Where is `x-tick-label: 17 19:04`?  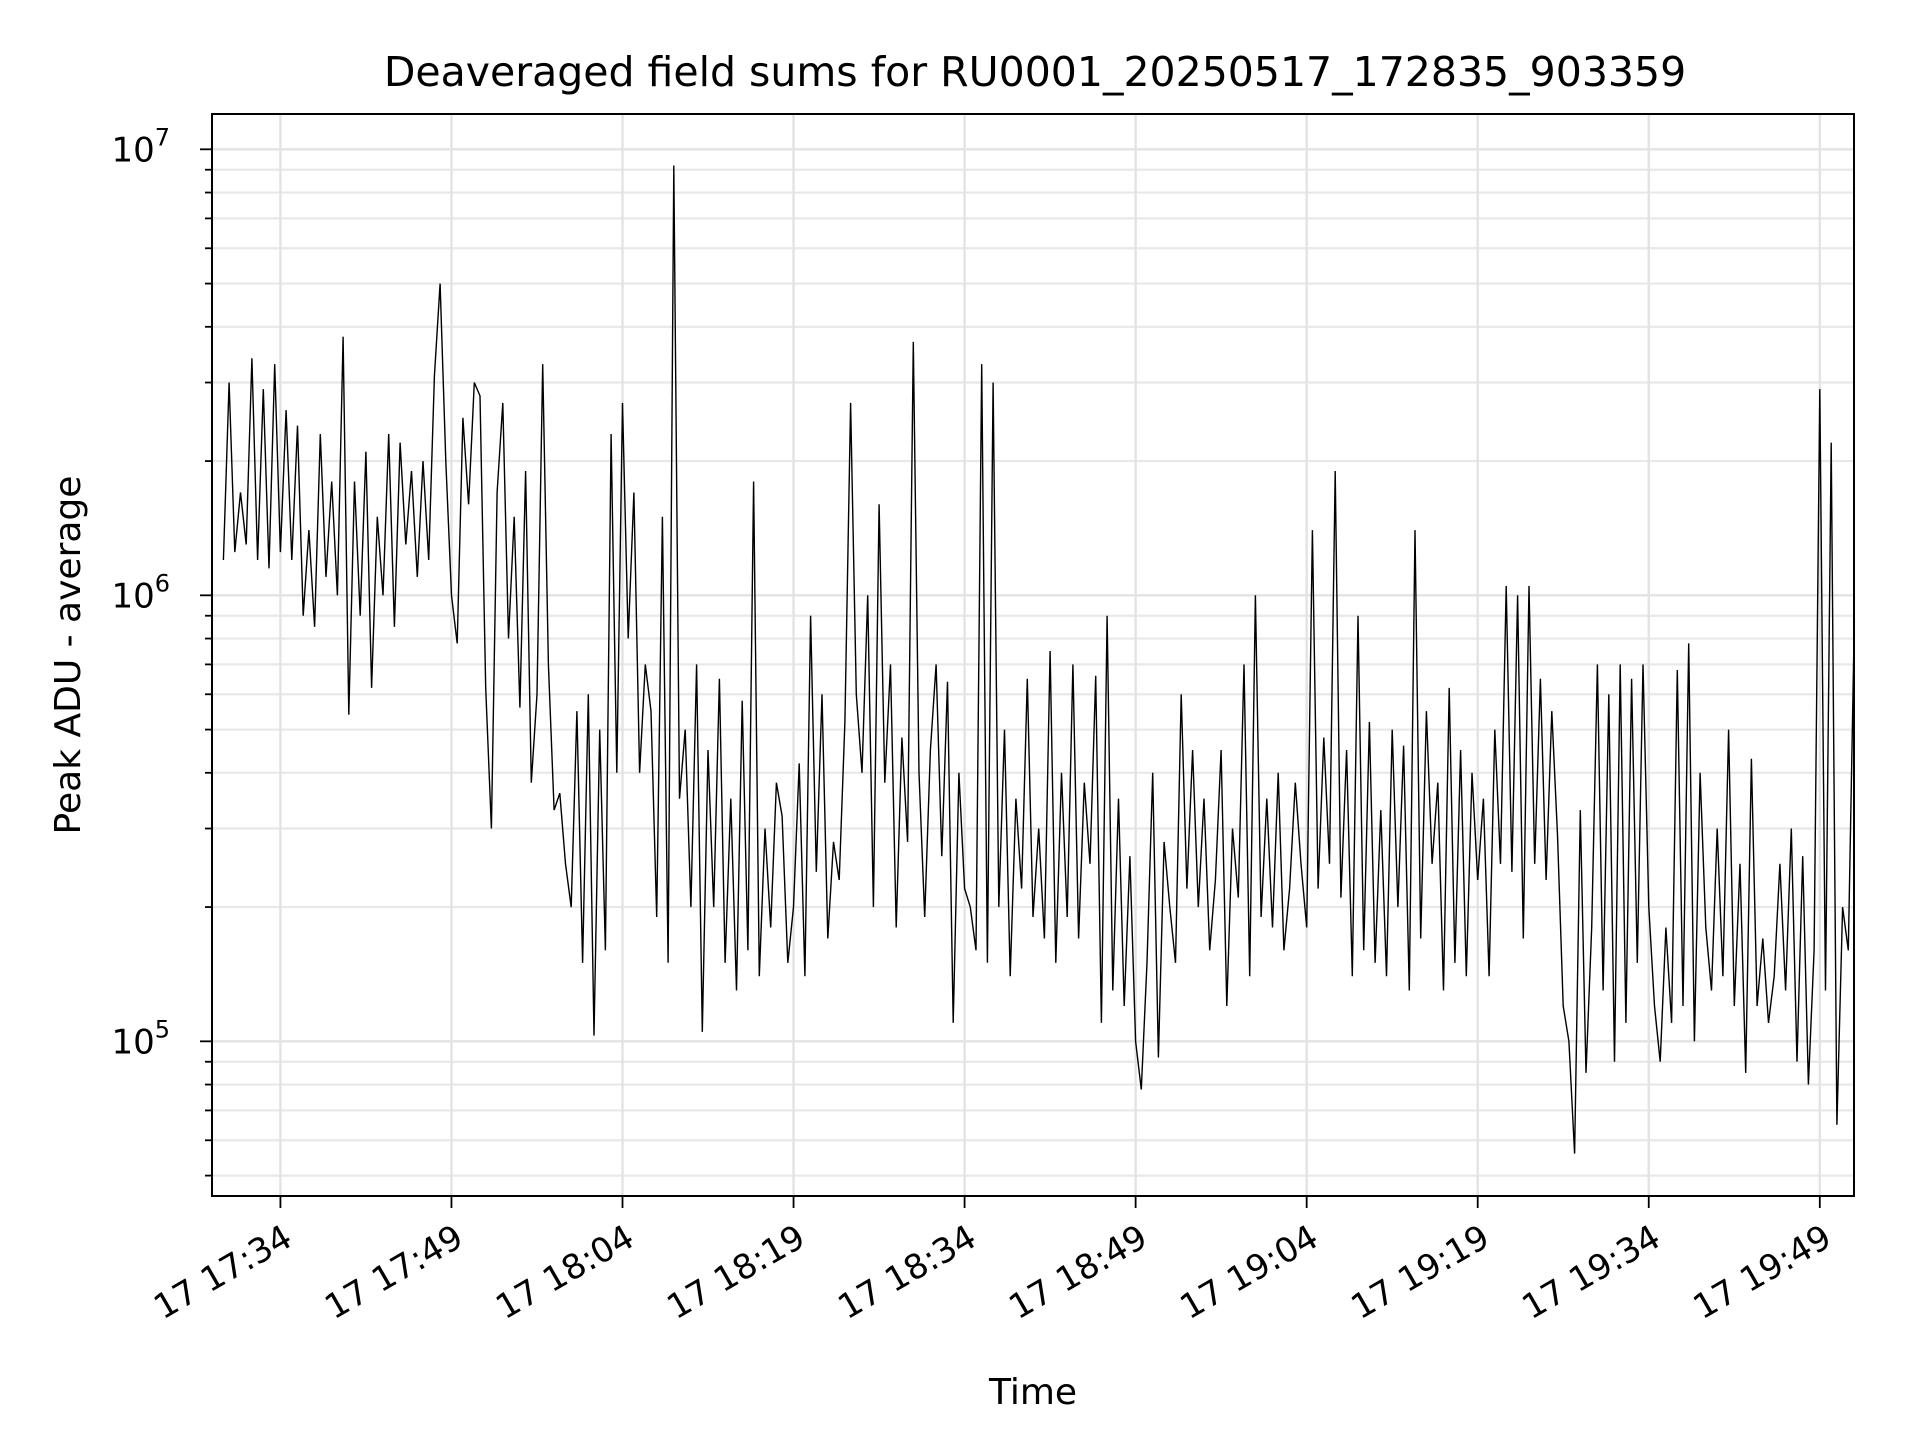
x-tick-label: 17 19:04 is located at coordinates (1249, 1272).